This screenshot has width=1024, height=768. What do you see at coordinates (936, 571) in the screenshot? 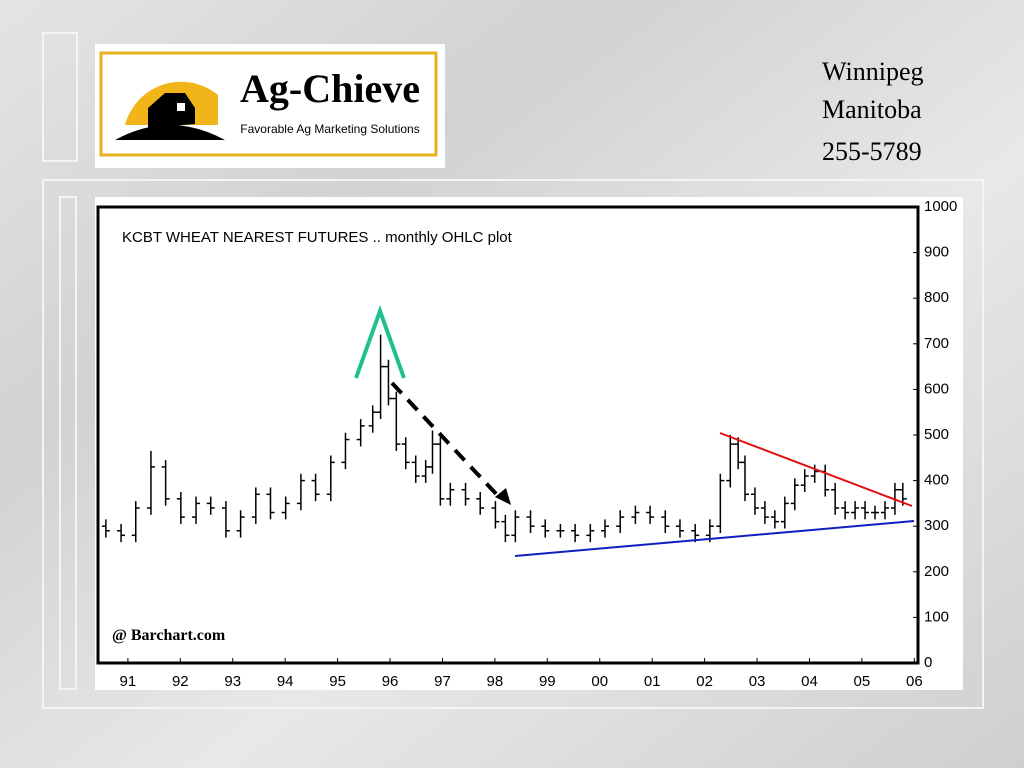
I see `y-tick-label: 200` at bounding box center [936, 571].